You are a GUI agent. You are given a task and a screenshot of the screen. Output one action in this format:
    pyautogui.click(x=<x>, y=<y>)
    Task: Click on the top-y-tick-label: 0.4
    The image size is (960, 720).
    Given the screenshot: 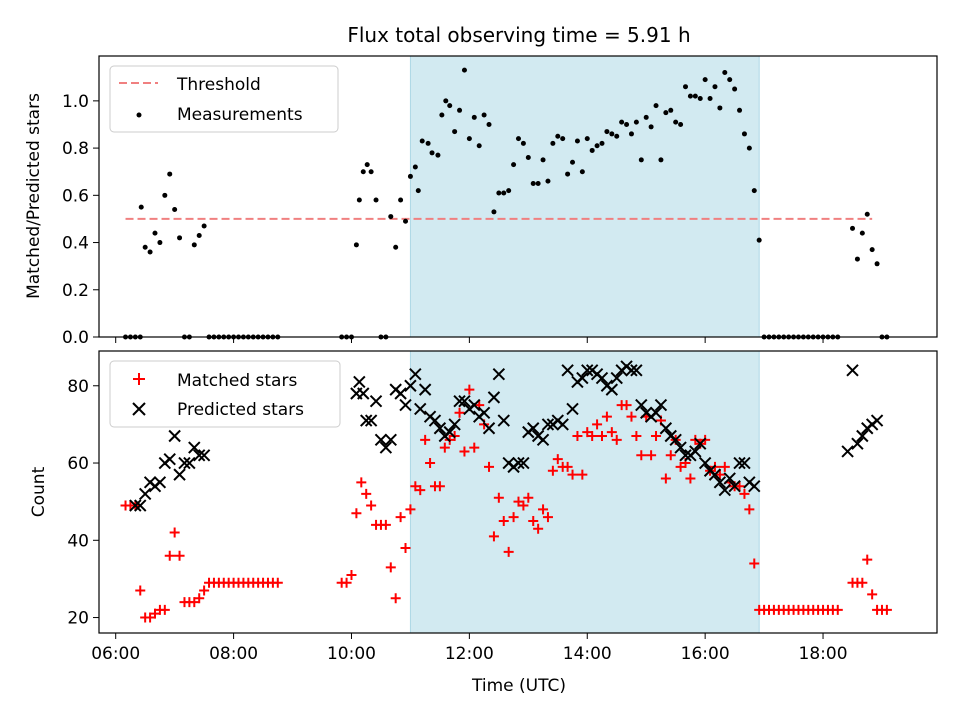 What is the action you would take?
    pyautogui.click(x=75, y=244)
    